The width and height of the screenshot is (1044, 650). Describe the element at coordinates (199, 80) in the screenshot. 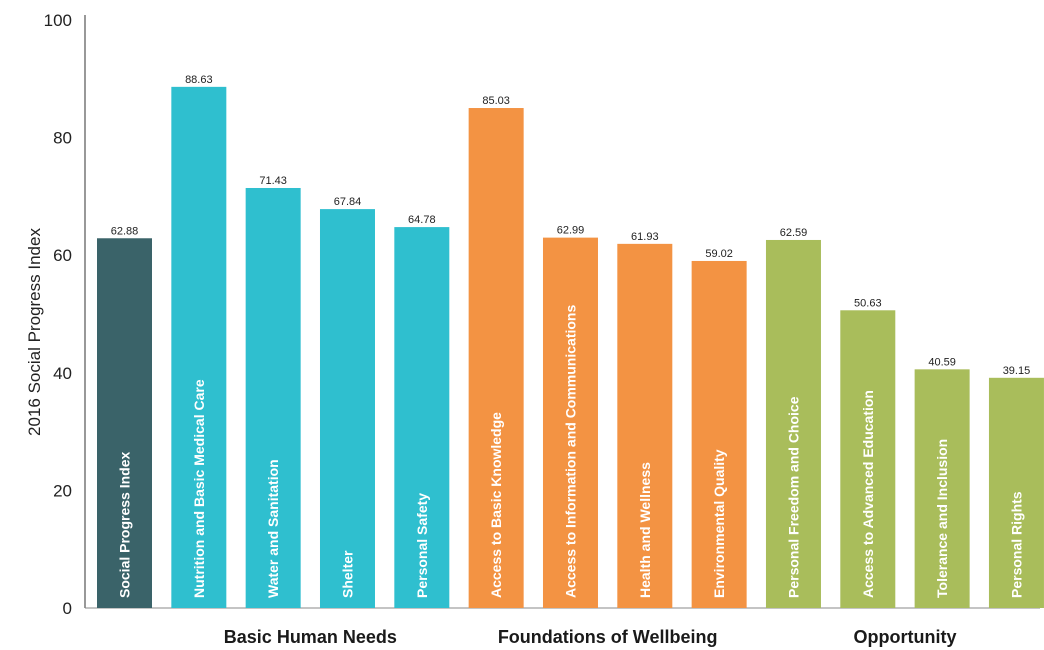

I see `bar-value-label: 88.63` at that location.